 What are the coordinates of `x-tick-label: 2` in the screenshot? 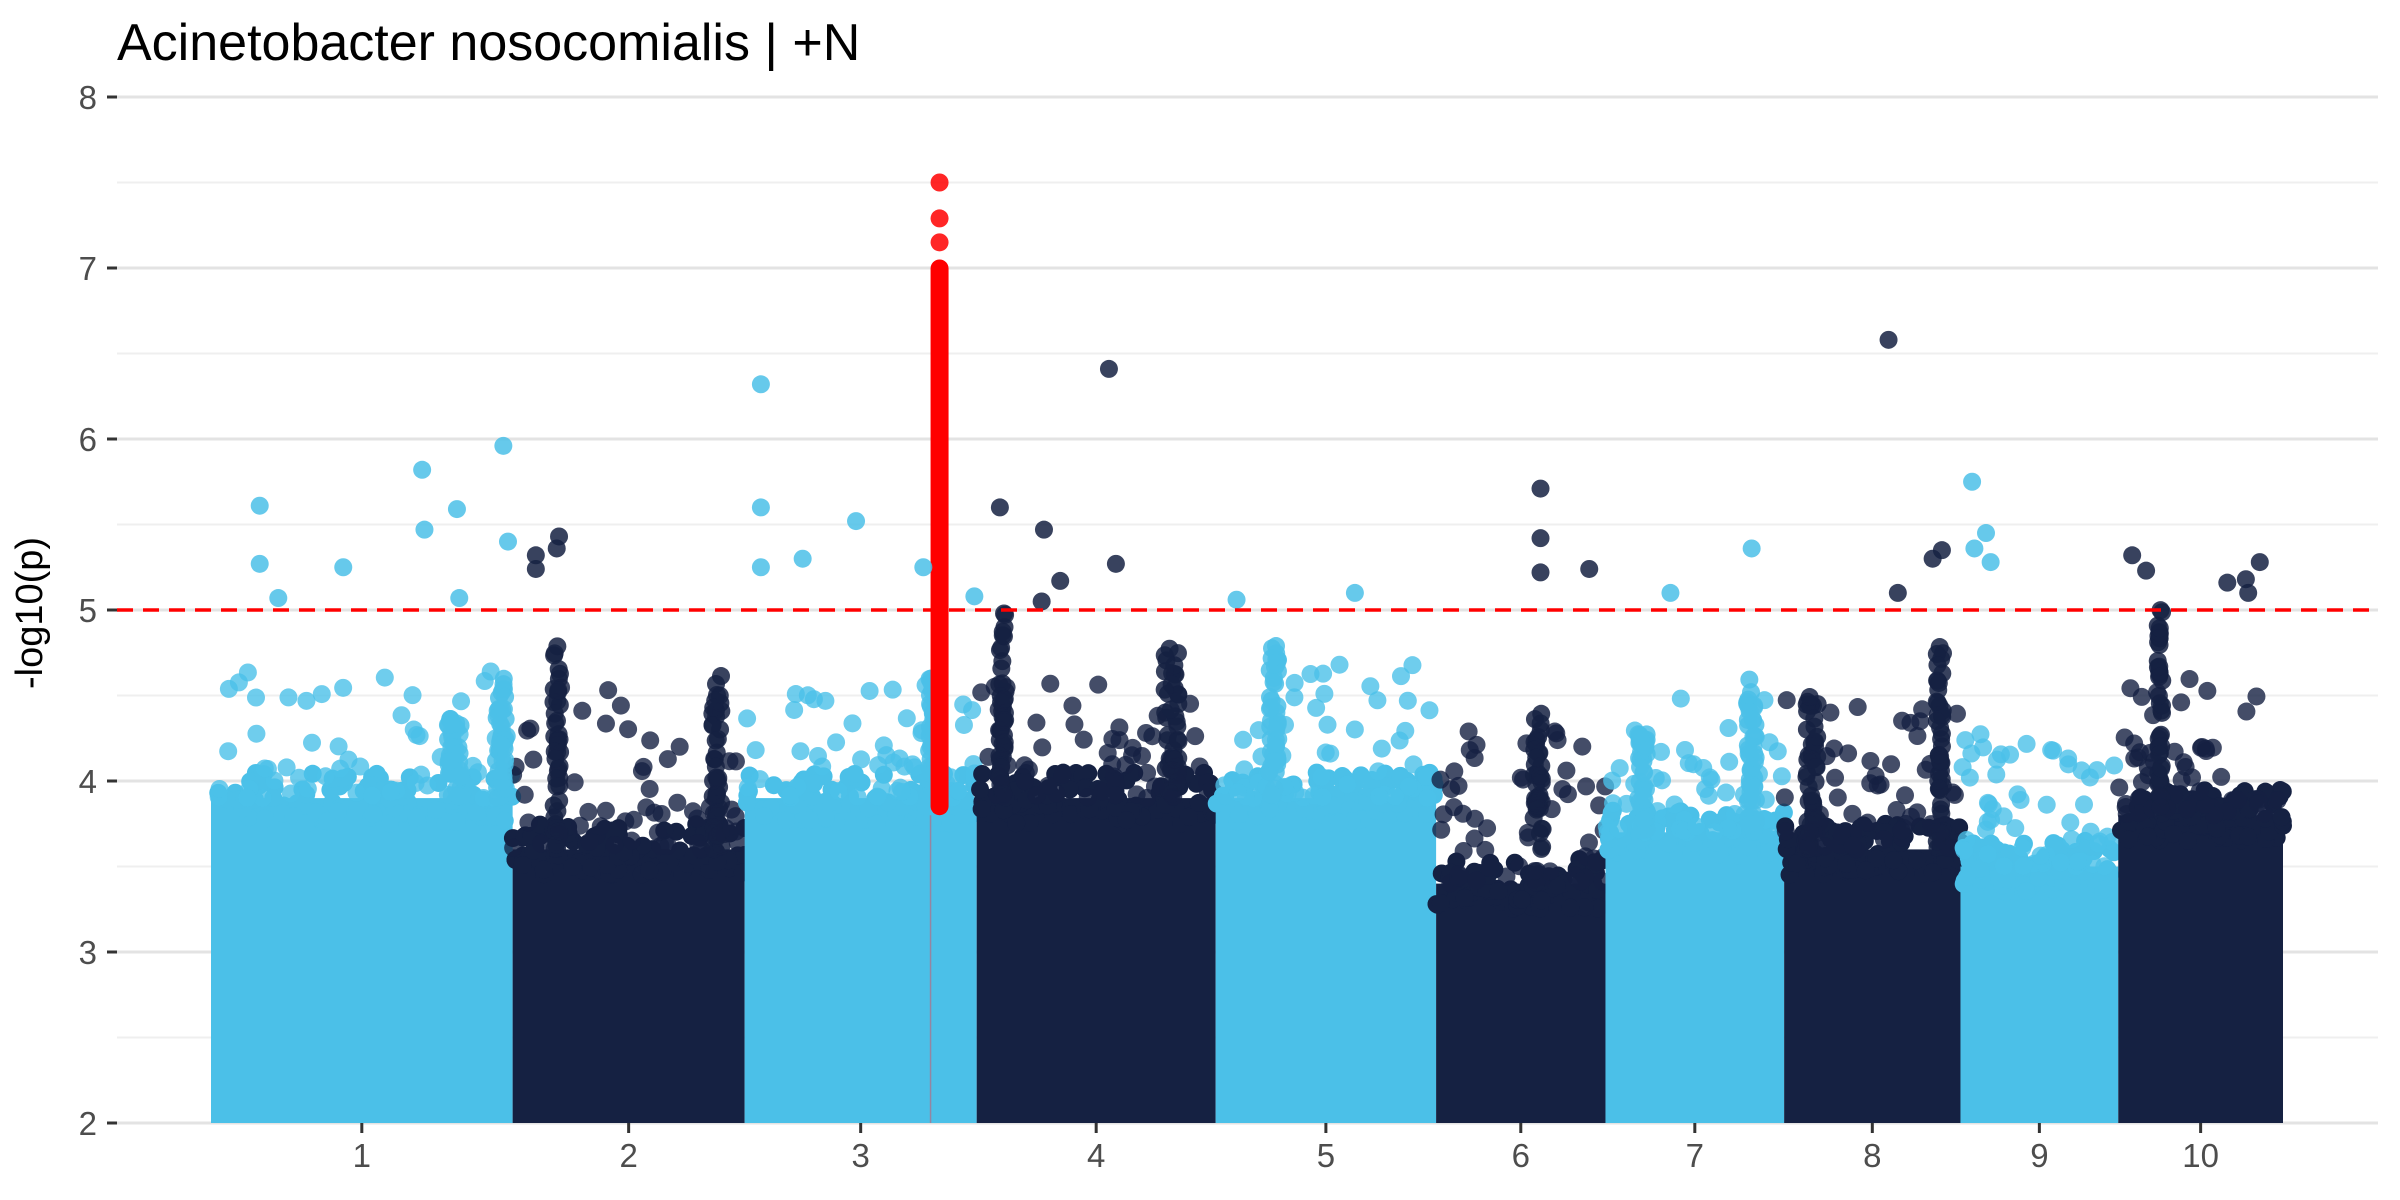 It's located at (628, 1155).